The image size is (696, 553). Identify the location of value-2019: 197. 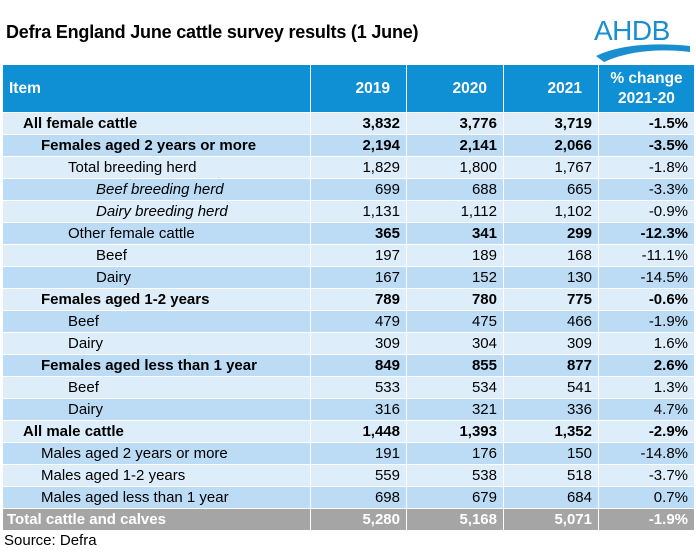
(358, 255).